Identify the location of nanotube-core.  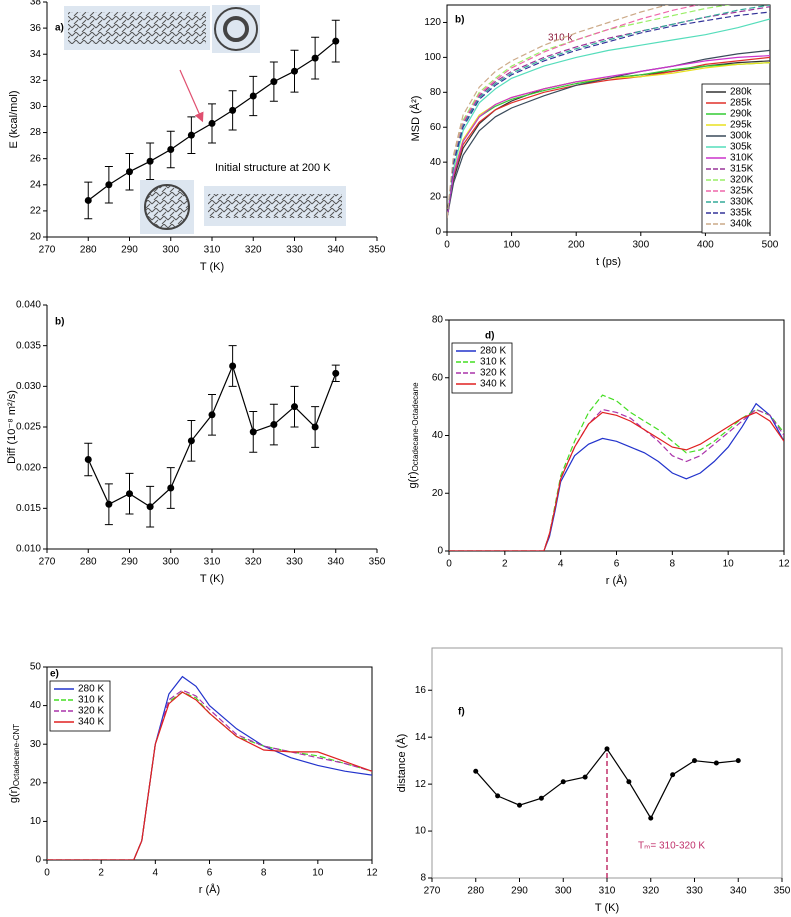
(236, 29).